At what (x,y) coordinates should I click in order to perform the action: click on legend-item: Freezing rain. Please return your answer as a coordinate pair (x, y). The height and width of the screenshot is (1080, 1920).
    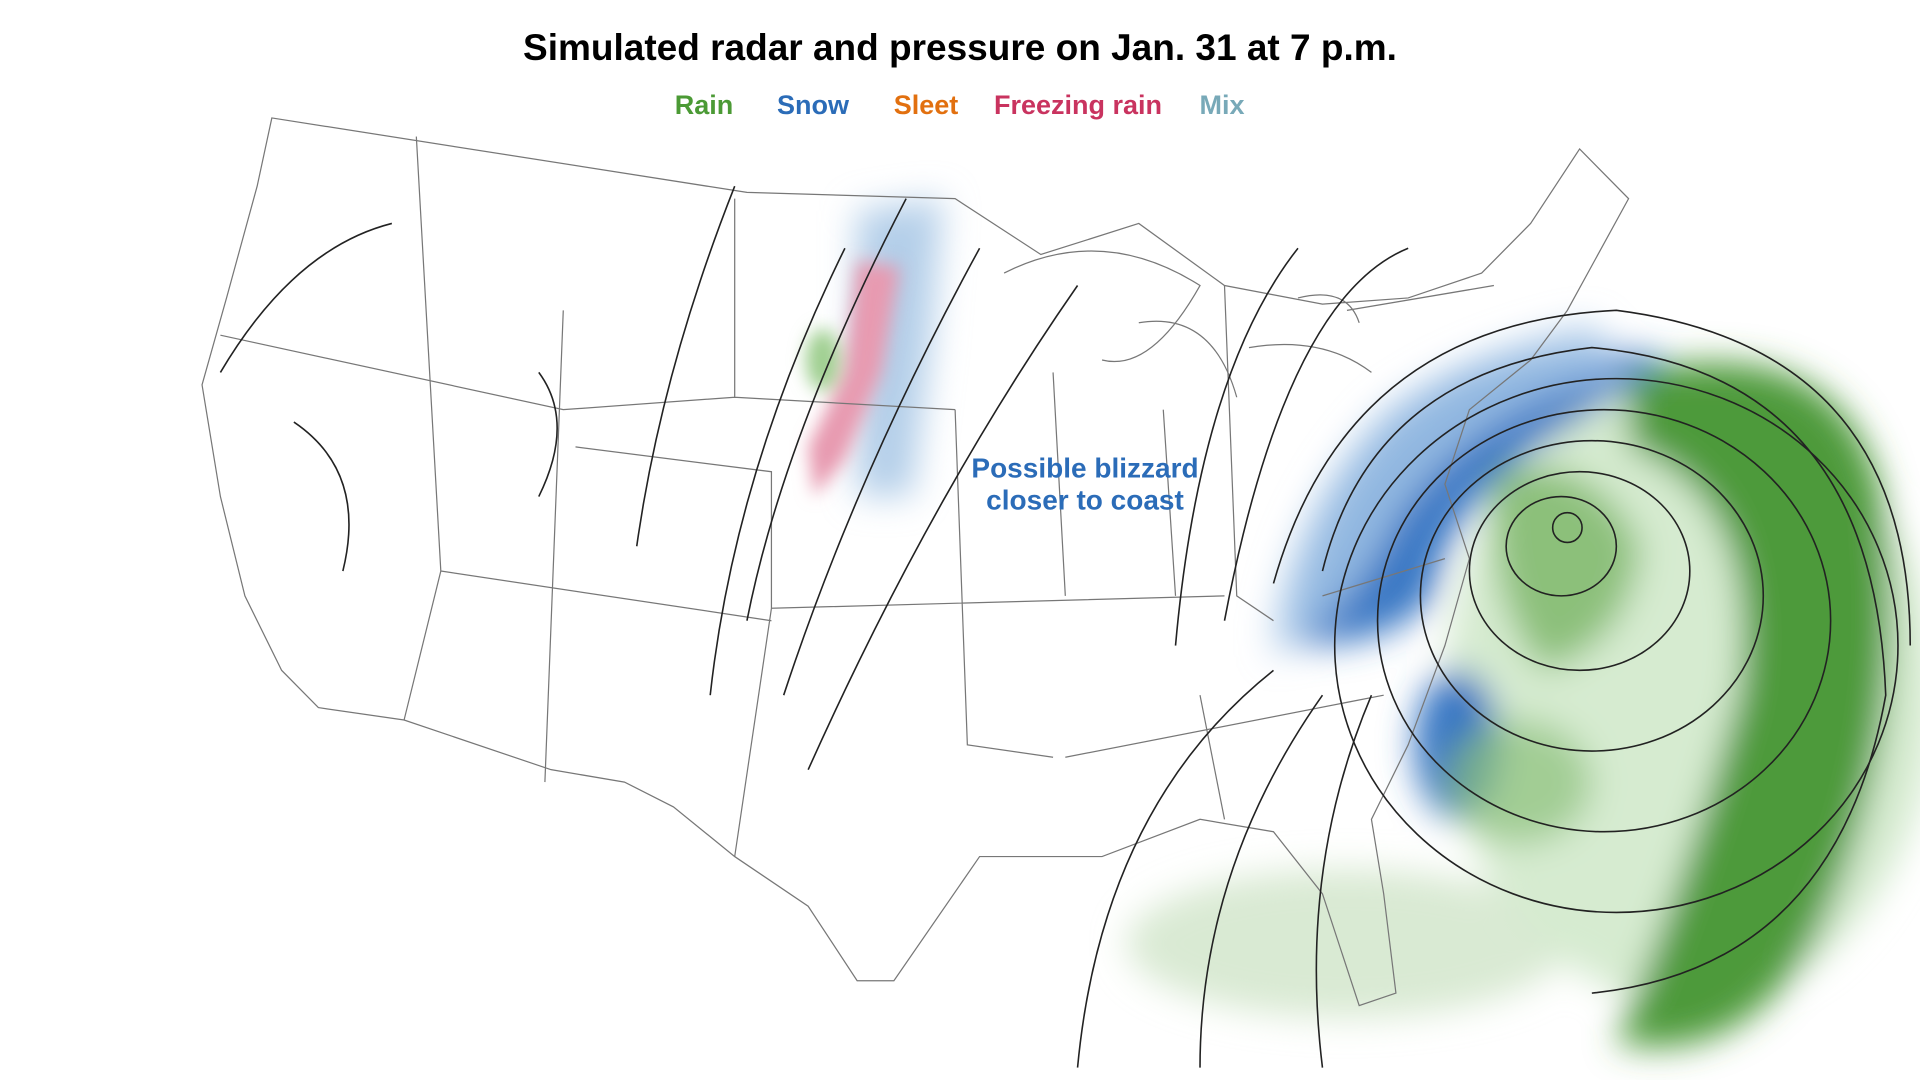
    Looking at the image, I should click on (1078, 105).